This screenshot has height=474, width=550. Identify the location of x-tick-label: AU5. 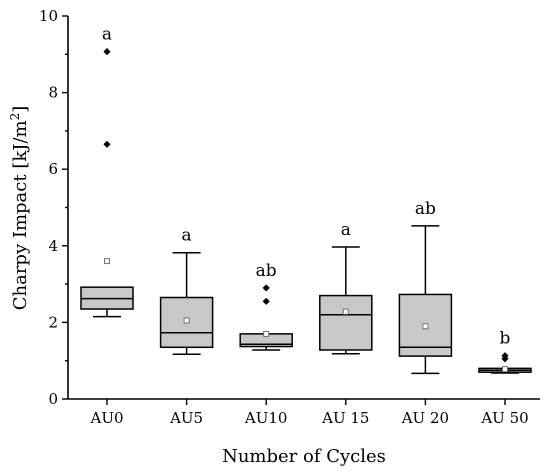
(186, 418).